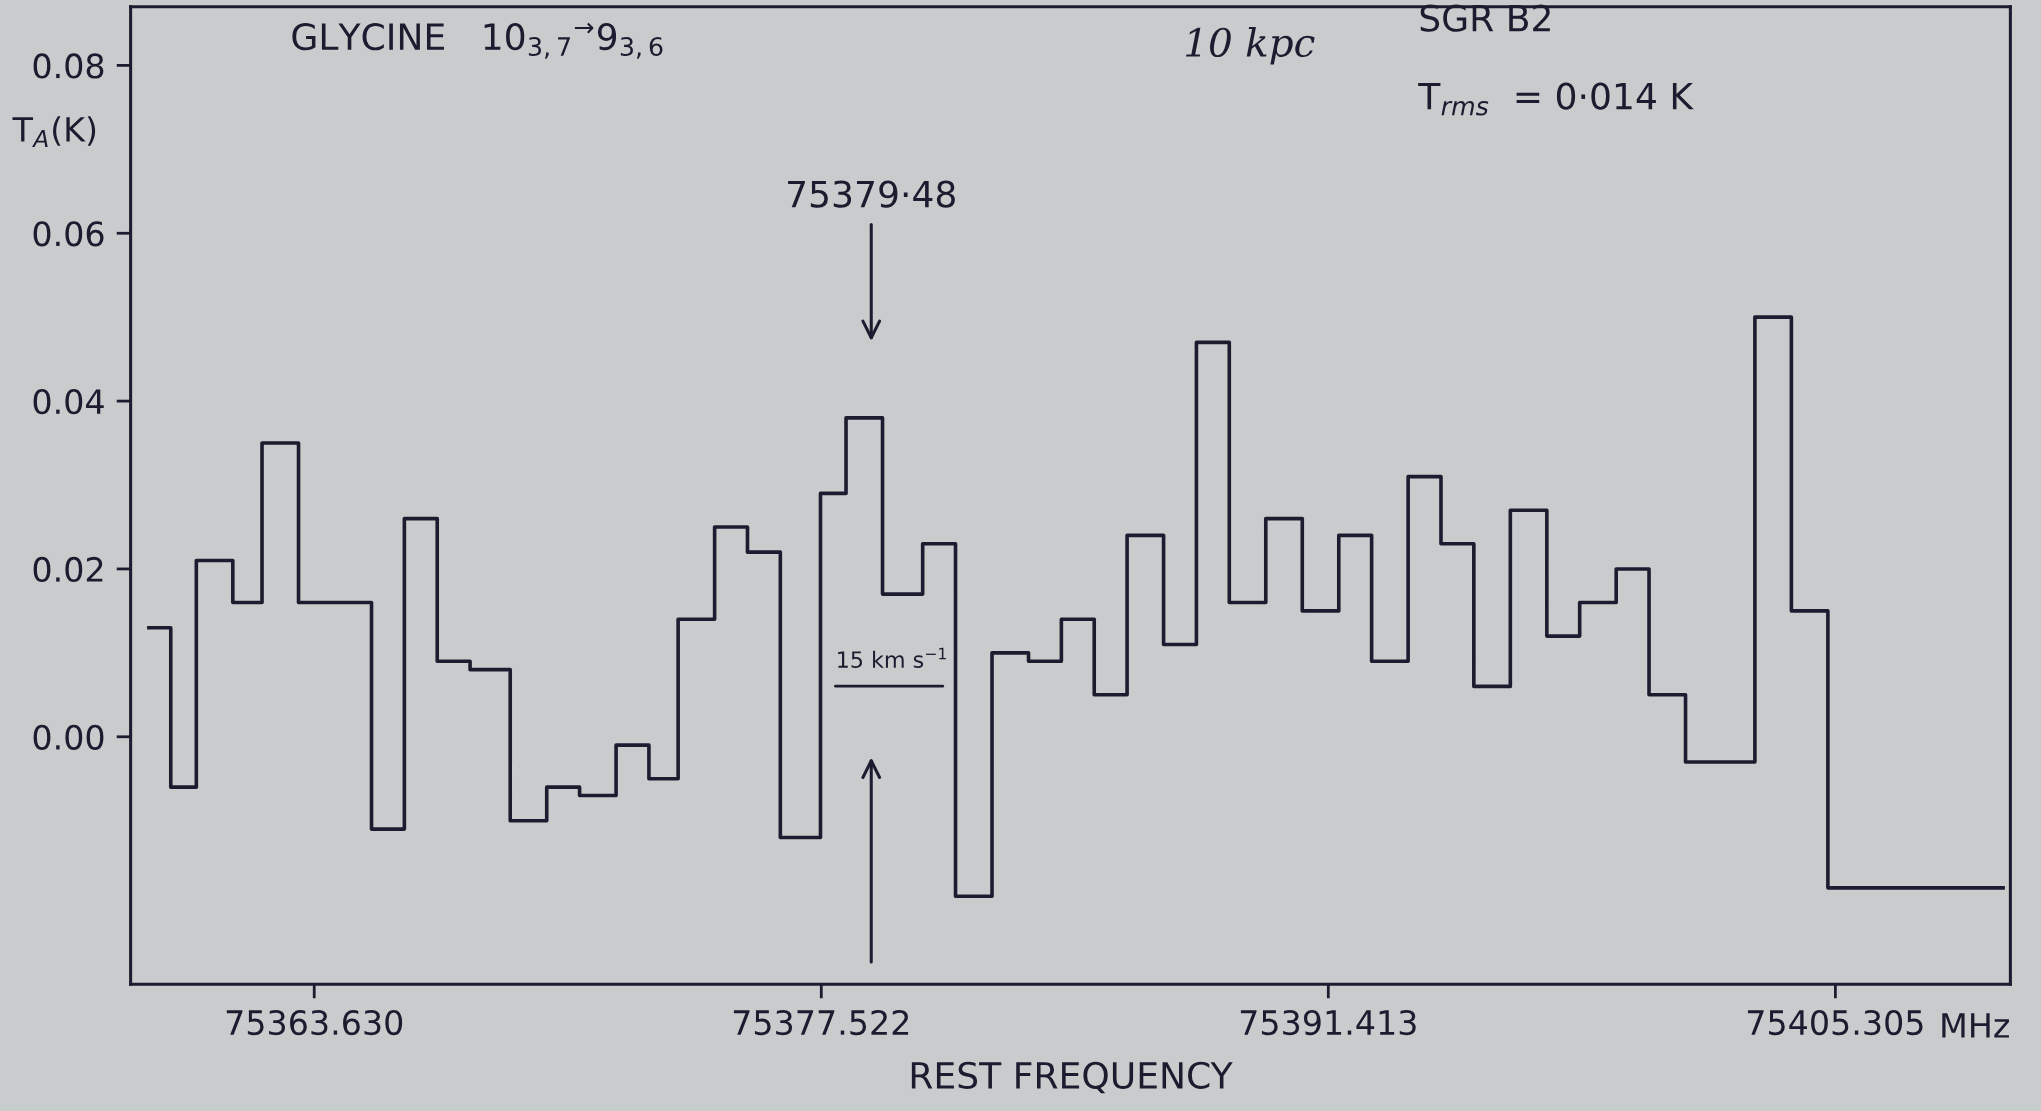  I want to click on annotation: T$_{rms}$ = 0·014 K, so click(1556, 99).